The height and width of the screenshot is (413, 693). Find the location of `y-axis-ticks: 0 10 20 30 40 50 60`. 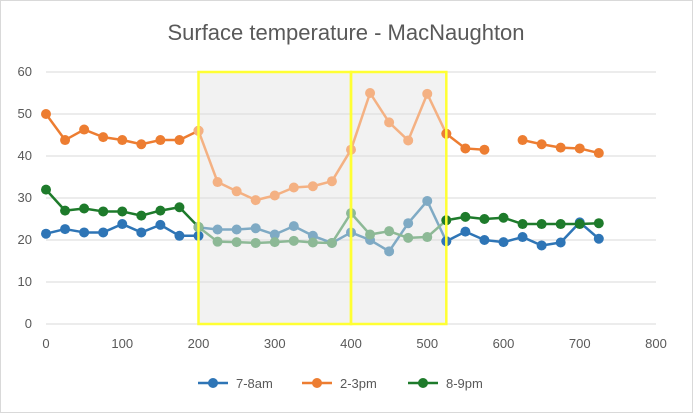

y-axis-ticks: 0 10 20 30 40 50 60 is located at coordinates (25, 197).